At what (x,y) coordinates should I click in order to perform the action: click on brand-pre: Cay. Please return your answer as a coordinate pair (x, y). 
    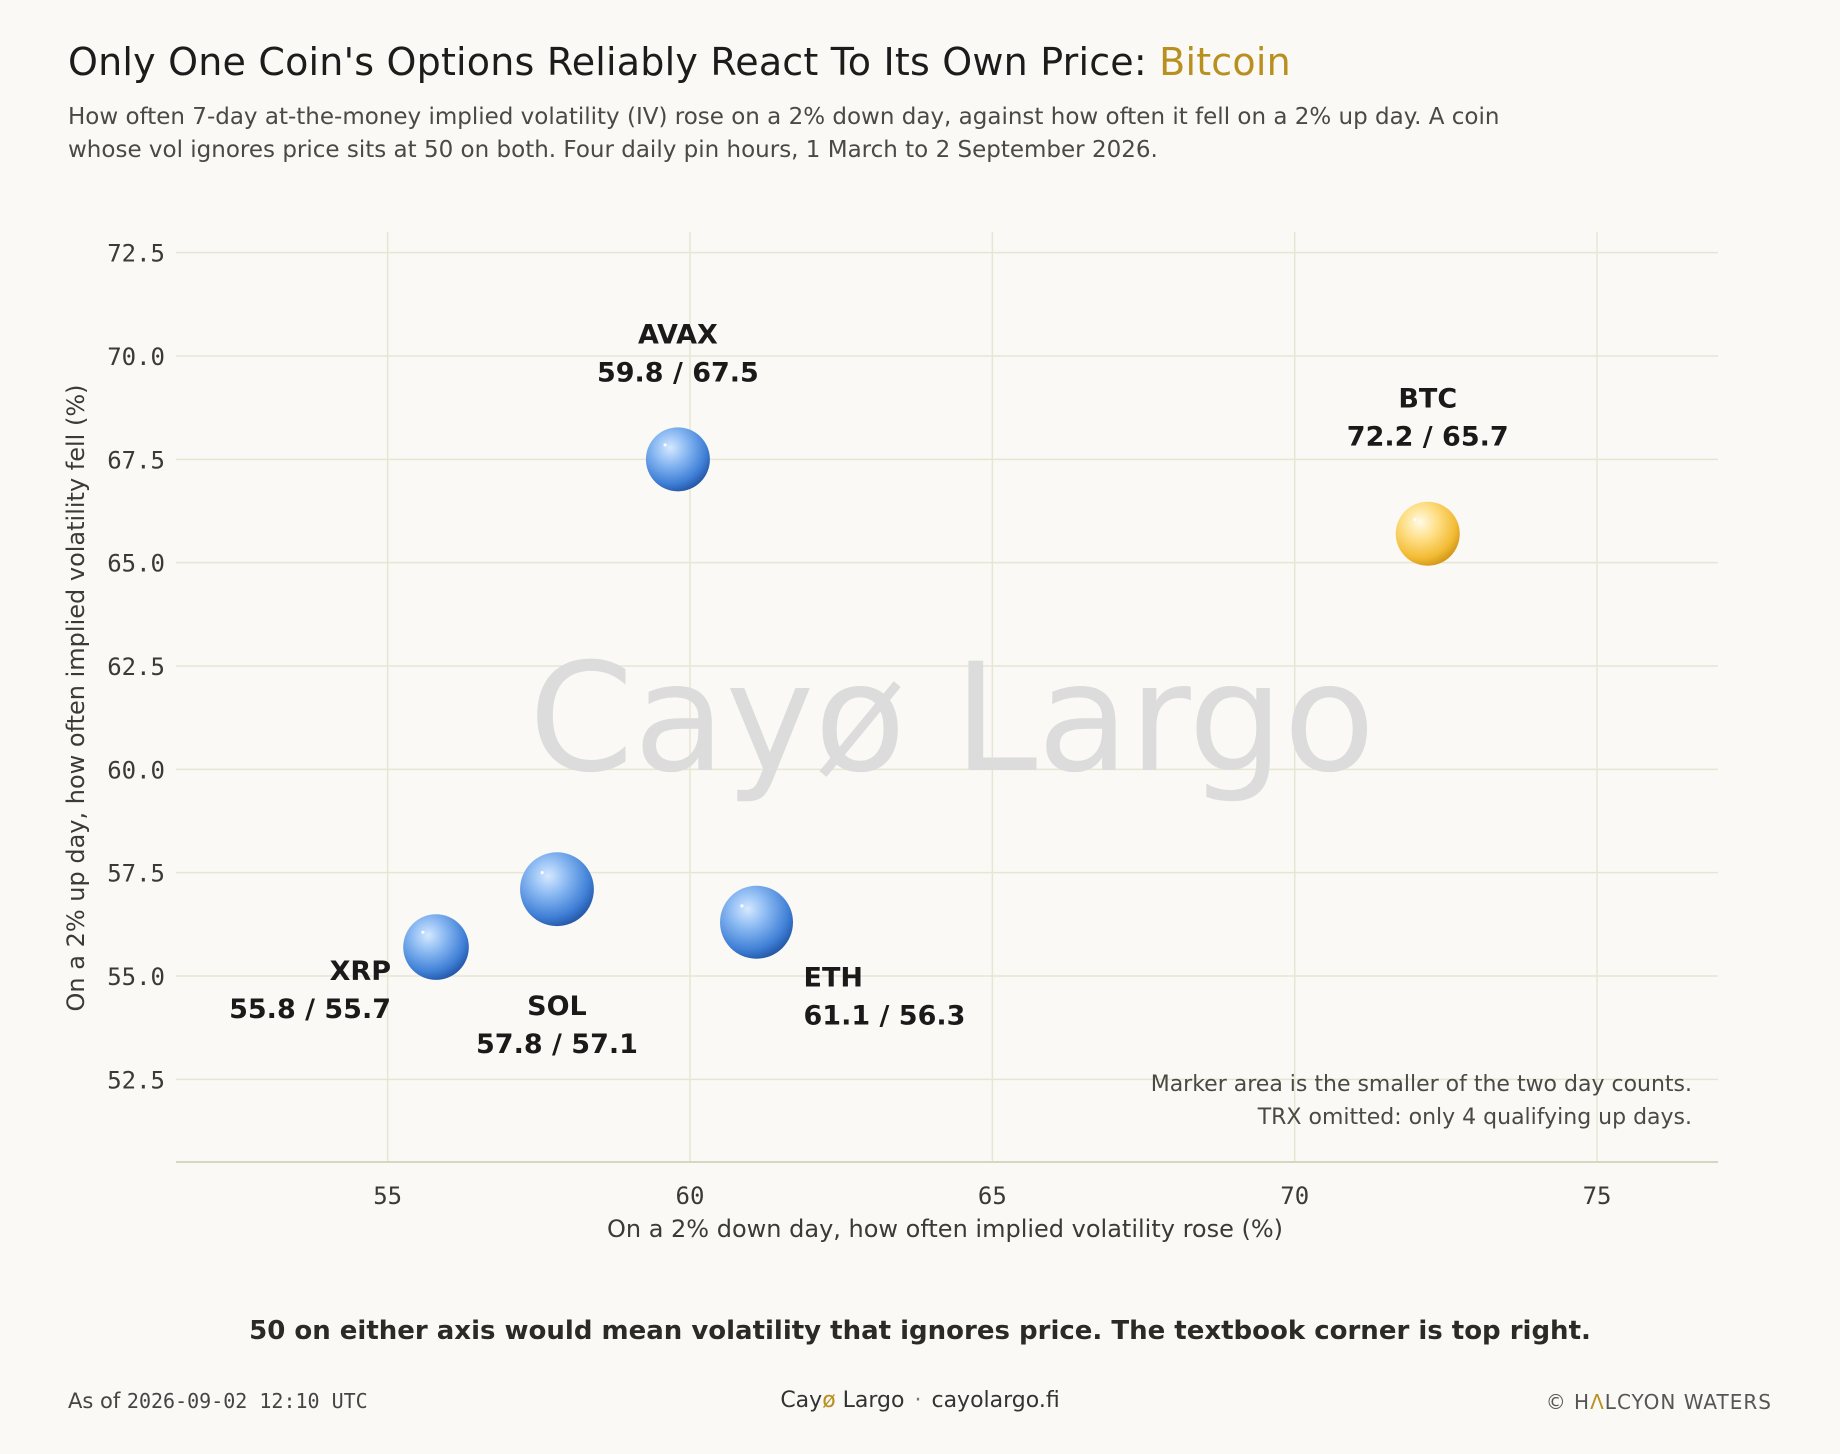
    Looking at the image, I should click on (801, 1400).